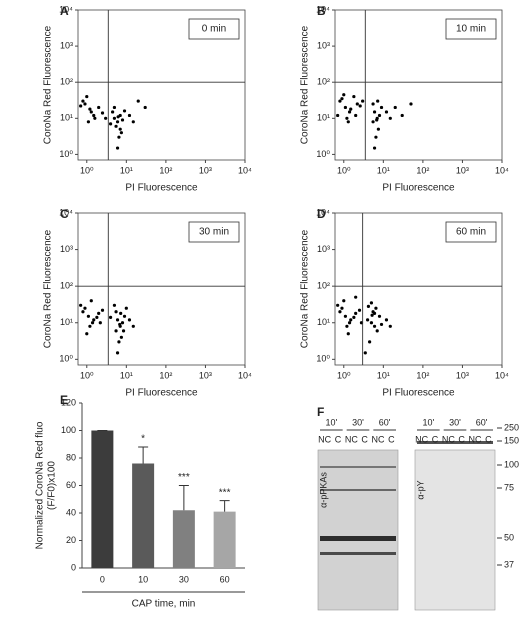  Describe the element at coordinates (418, 393) in the screenshot. I see `x-axis-label: PI Fluorescence` at that location.